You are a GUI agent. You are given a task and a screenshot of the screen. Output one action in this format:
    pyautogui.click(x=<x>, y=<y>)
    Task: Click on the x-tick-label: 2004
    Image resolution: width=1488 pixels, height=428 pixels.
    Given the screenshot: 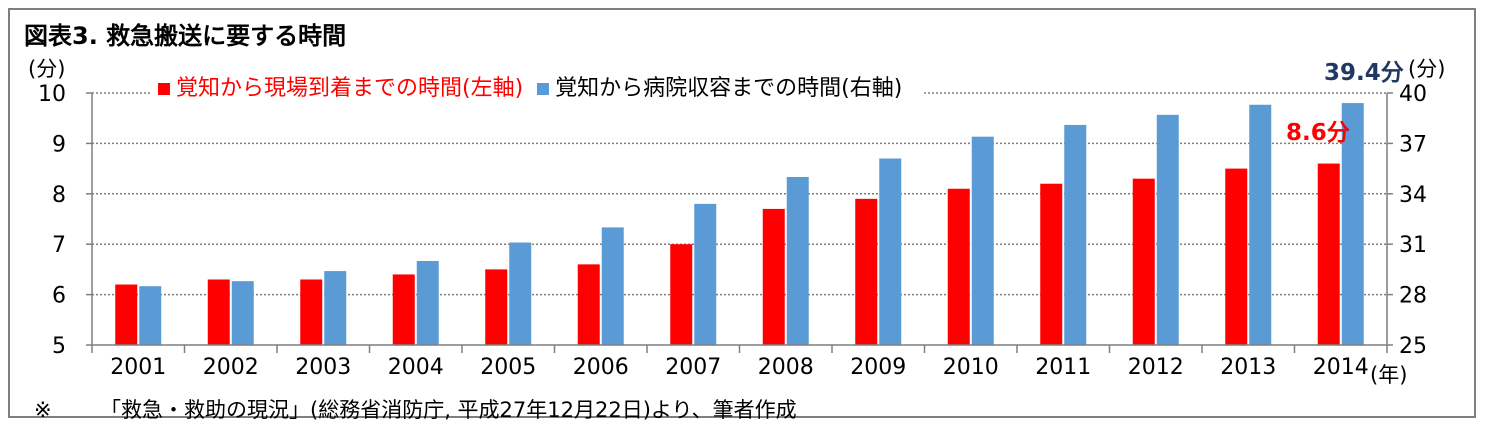 What is the action you would take?
    pyautogui.click(x=416, y=367)
    